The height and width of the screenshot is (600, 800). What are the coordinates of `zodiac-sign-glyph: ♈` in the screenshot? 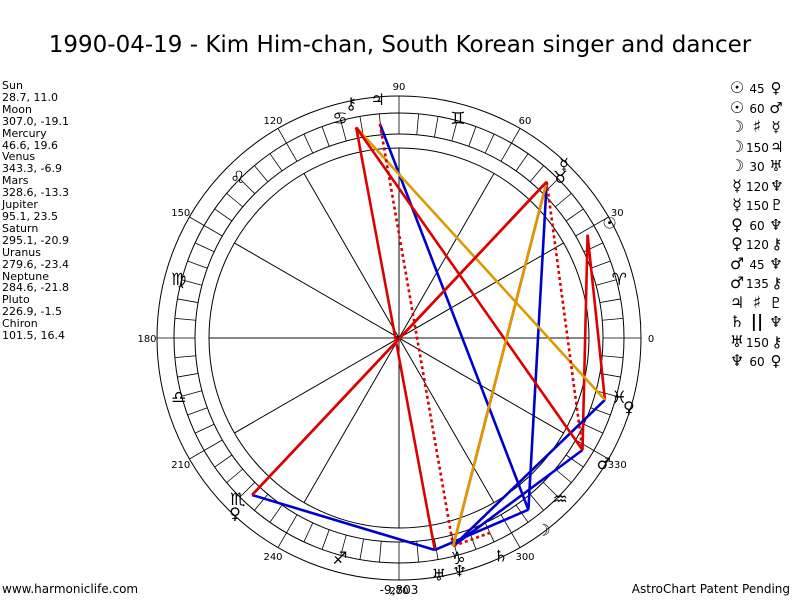 It's located at (619, 280).